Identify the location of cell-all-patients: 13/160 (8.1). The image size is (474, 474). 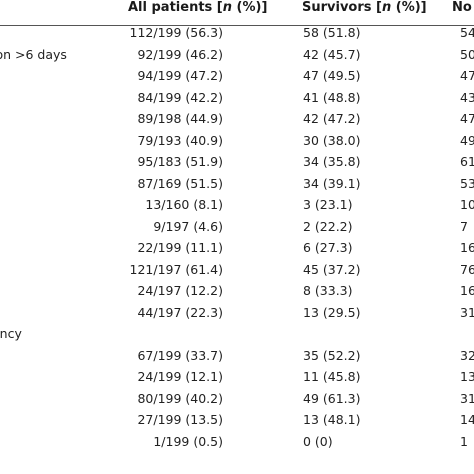
(184, 204).